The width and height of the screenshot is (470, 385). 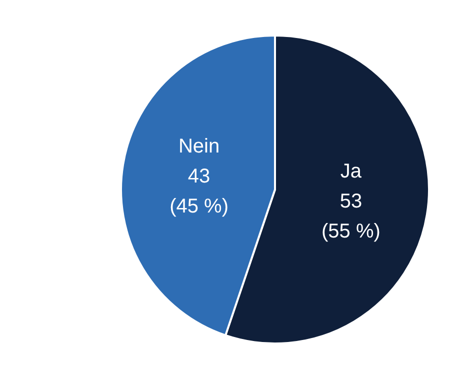 I want to click on data-label: 53 (55 %), so click(x=351, y=216).